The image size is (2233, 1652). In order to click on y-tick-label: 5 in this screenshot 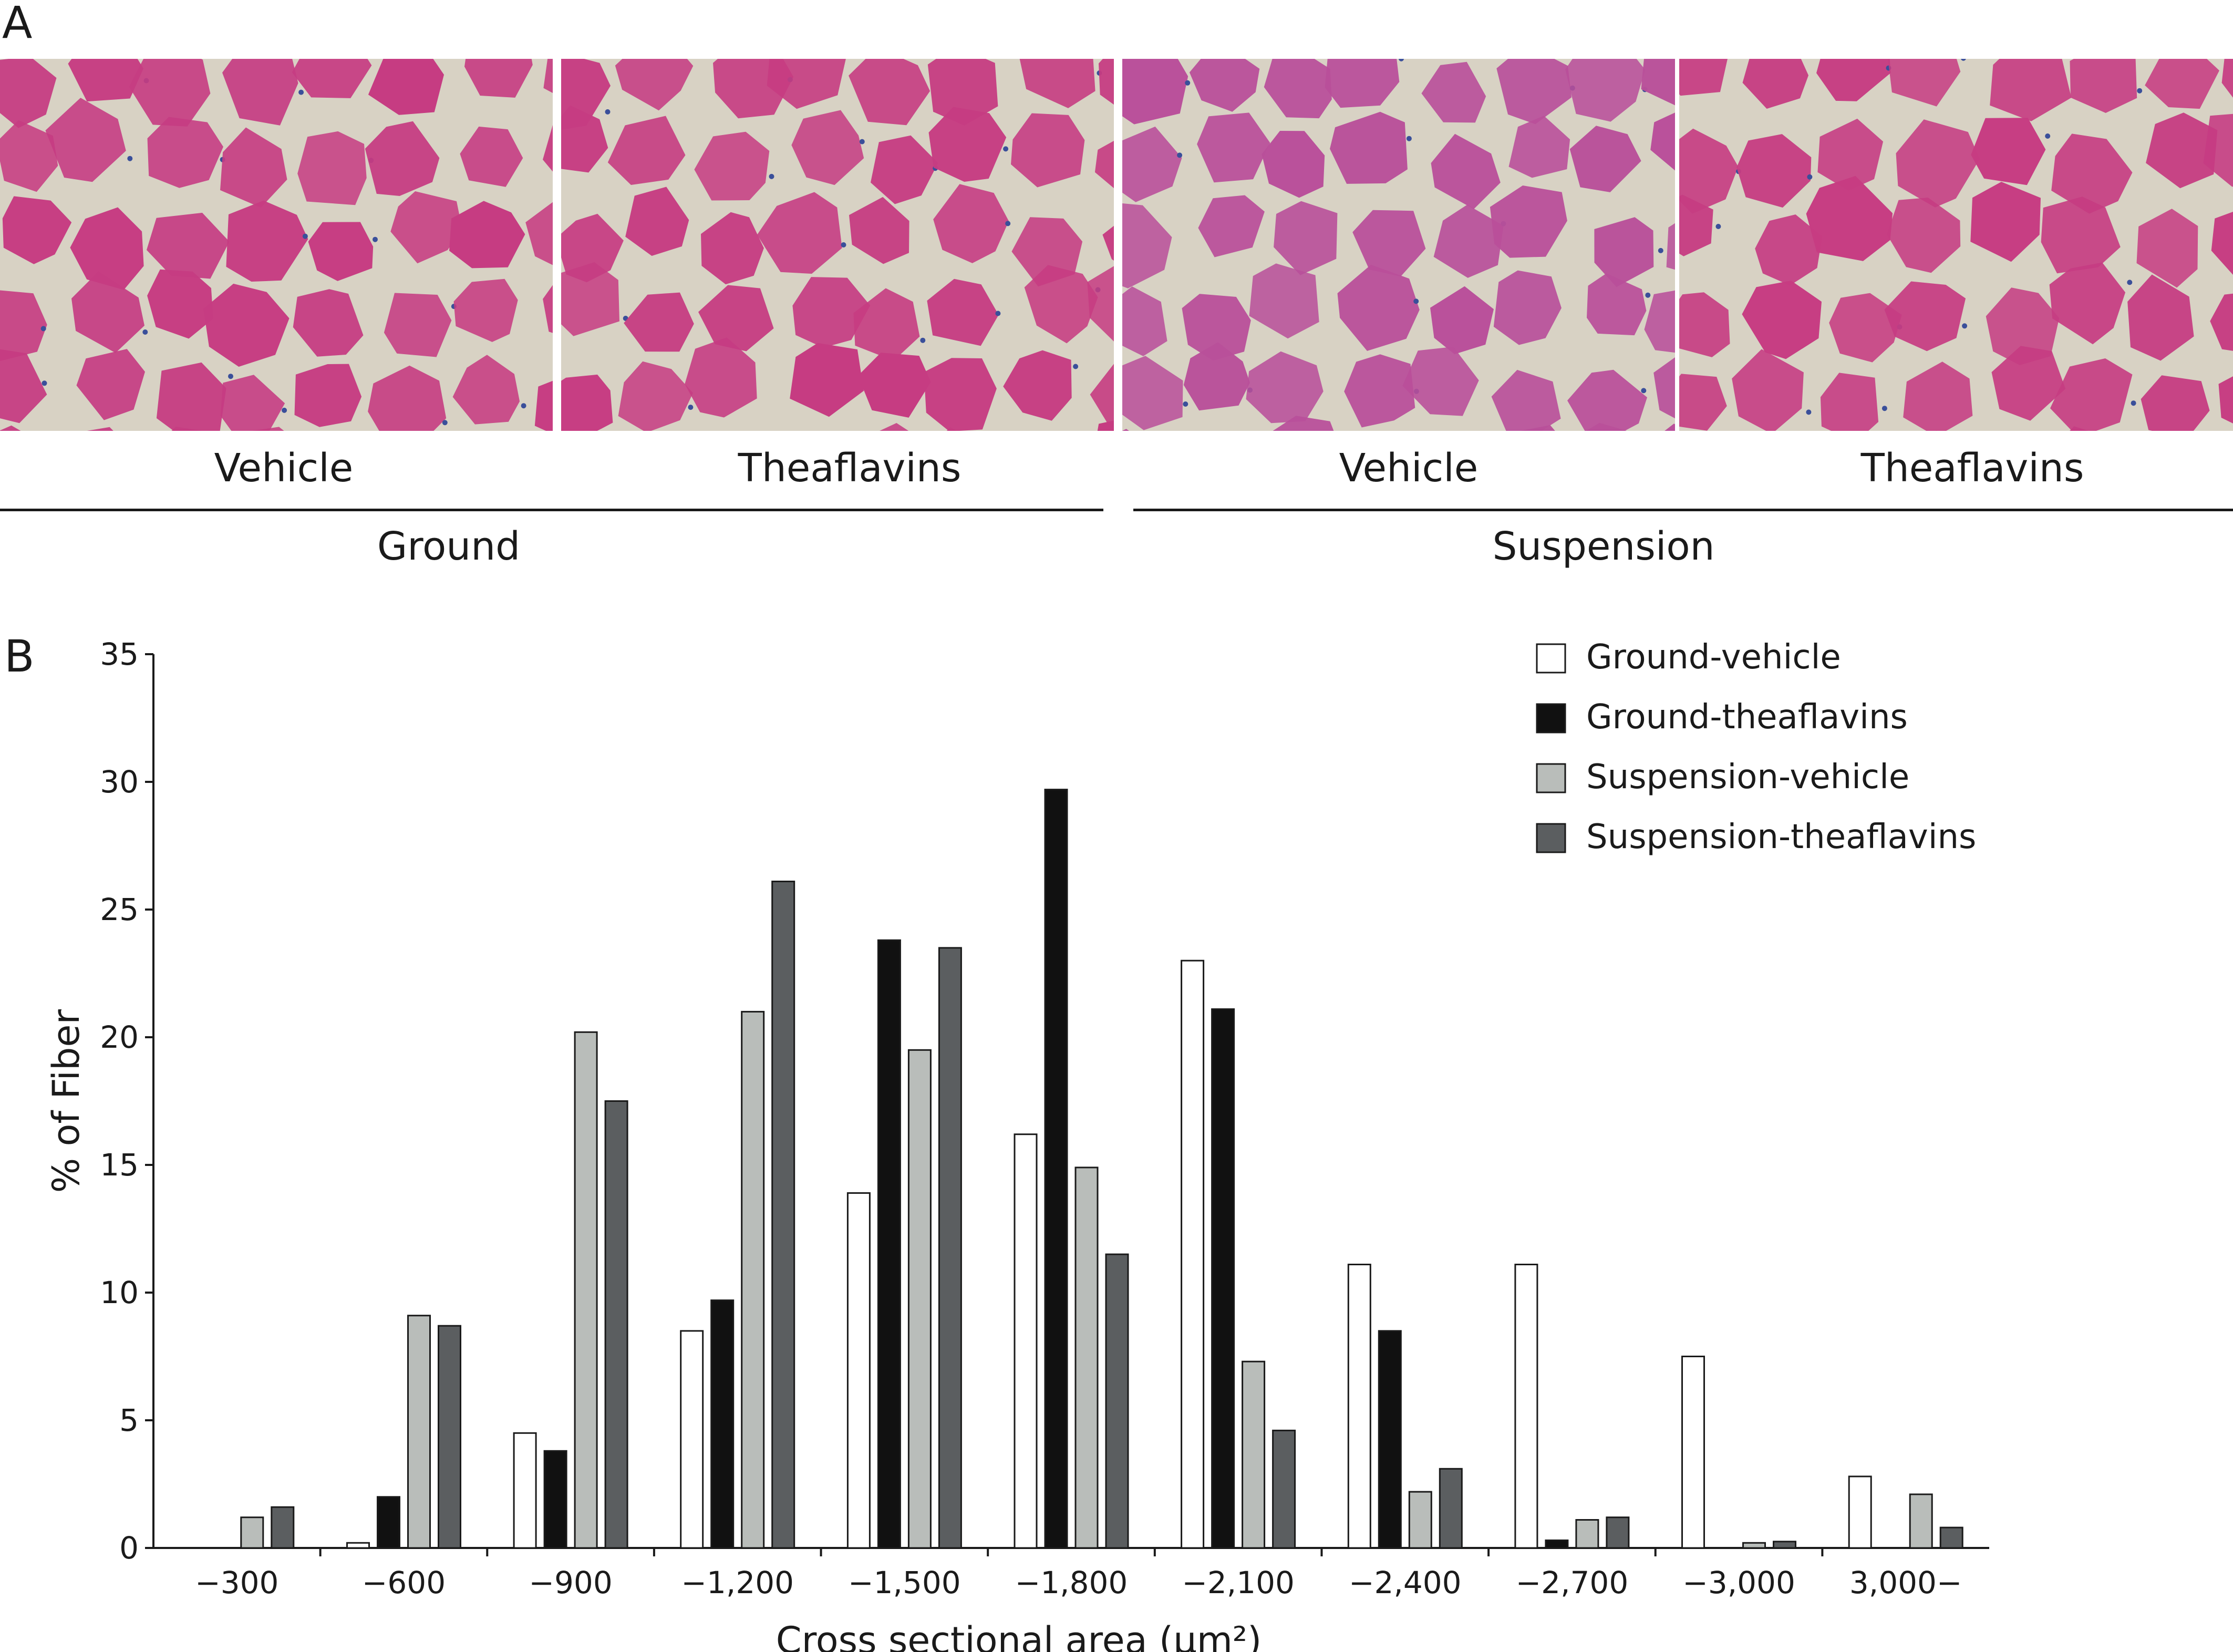, I will do `click(129, 1420)`.